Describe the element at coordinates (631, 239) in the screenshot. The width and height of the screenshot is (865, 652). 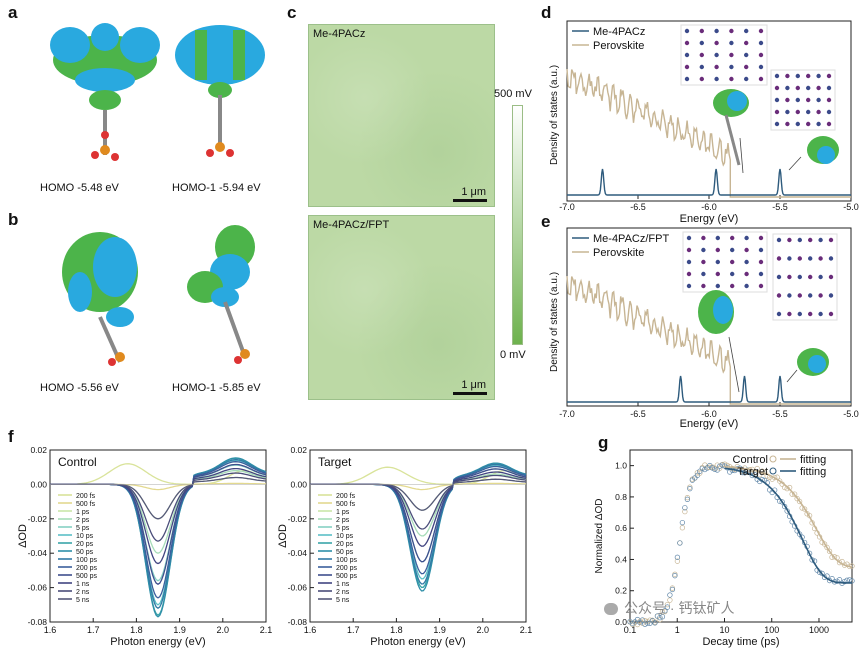
I see `chart-e-legend-fpt: Me-4PACz/FPT` at that location.